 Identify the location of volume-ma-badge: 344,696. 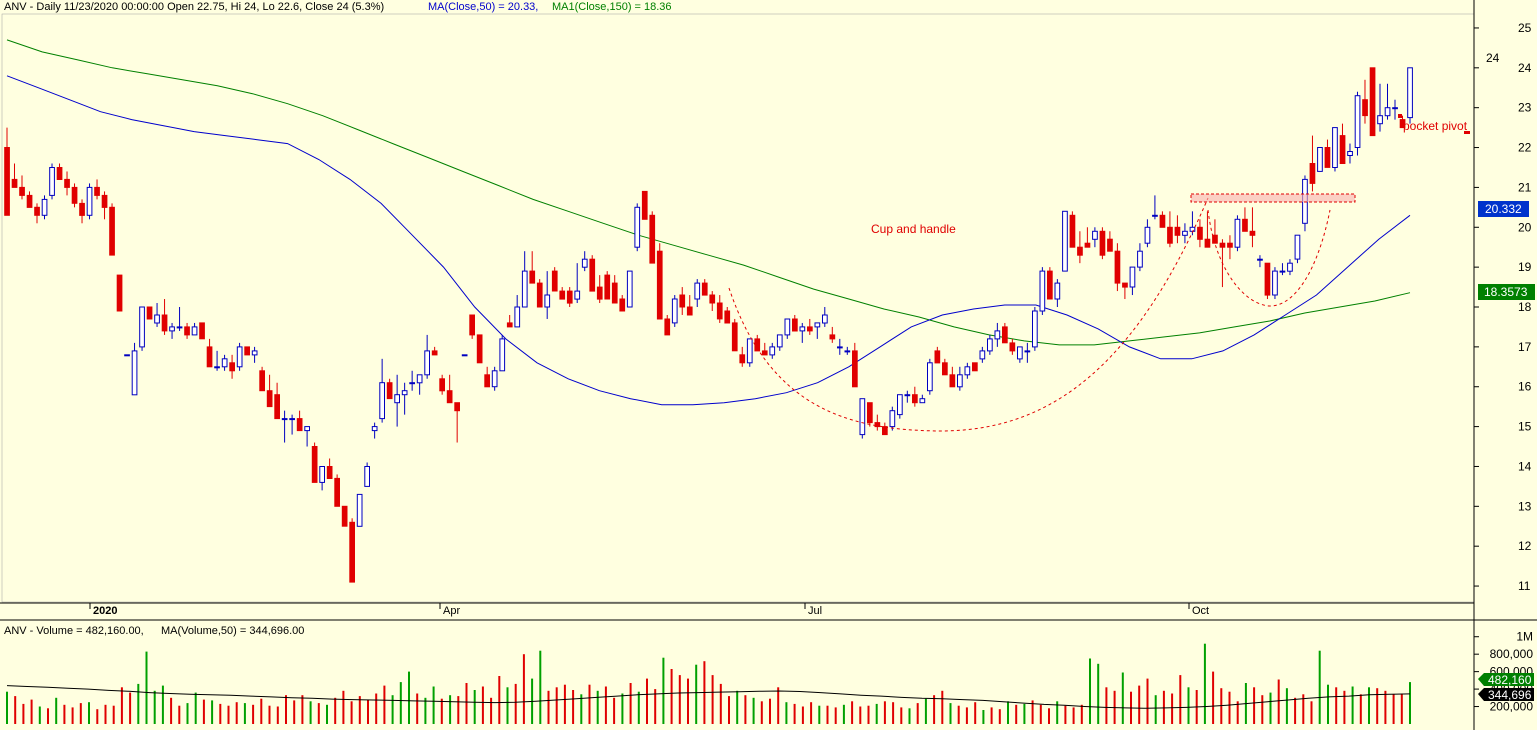
(1506, 695).